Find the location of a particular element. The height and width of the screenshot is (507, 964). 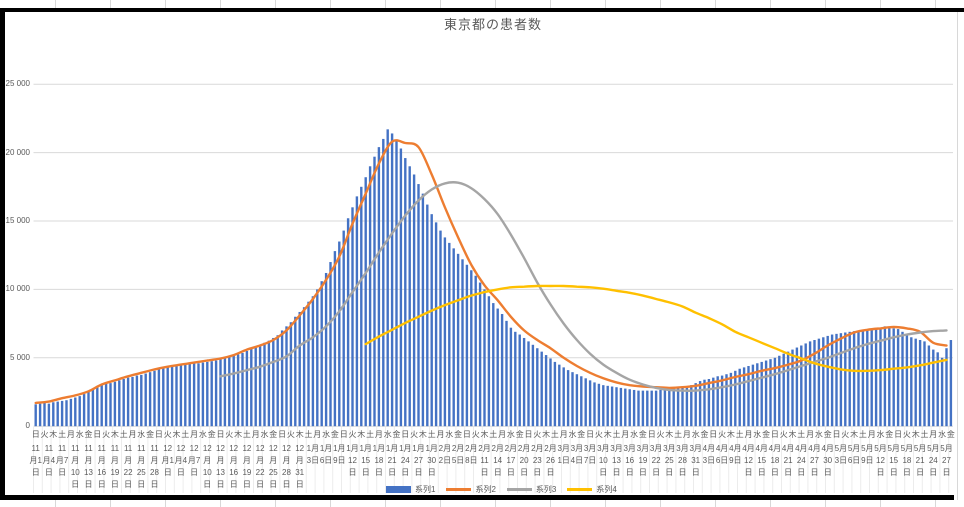

legend-swatch-line-icon is located at coordinates (519, 489).